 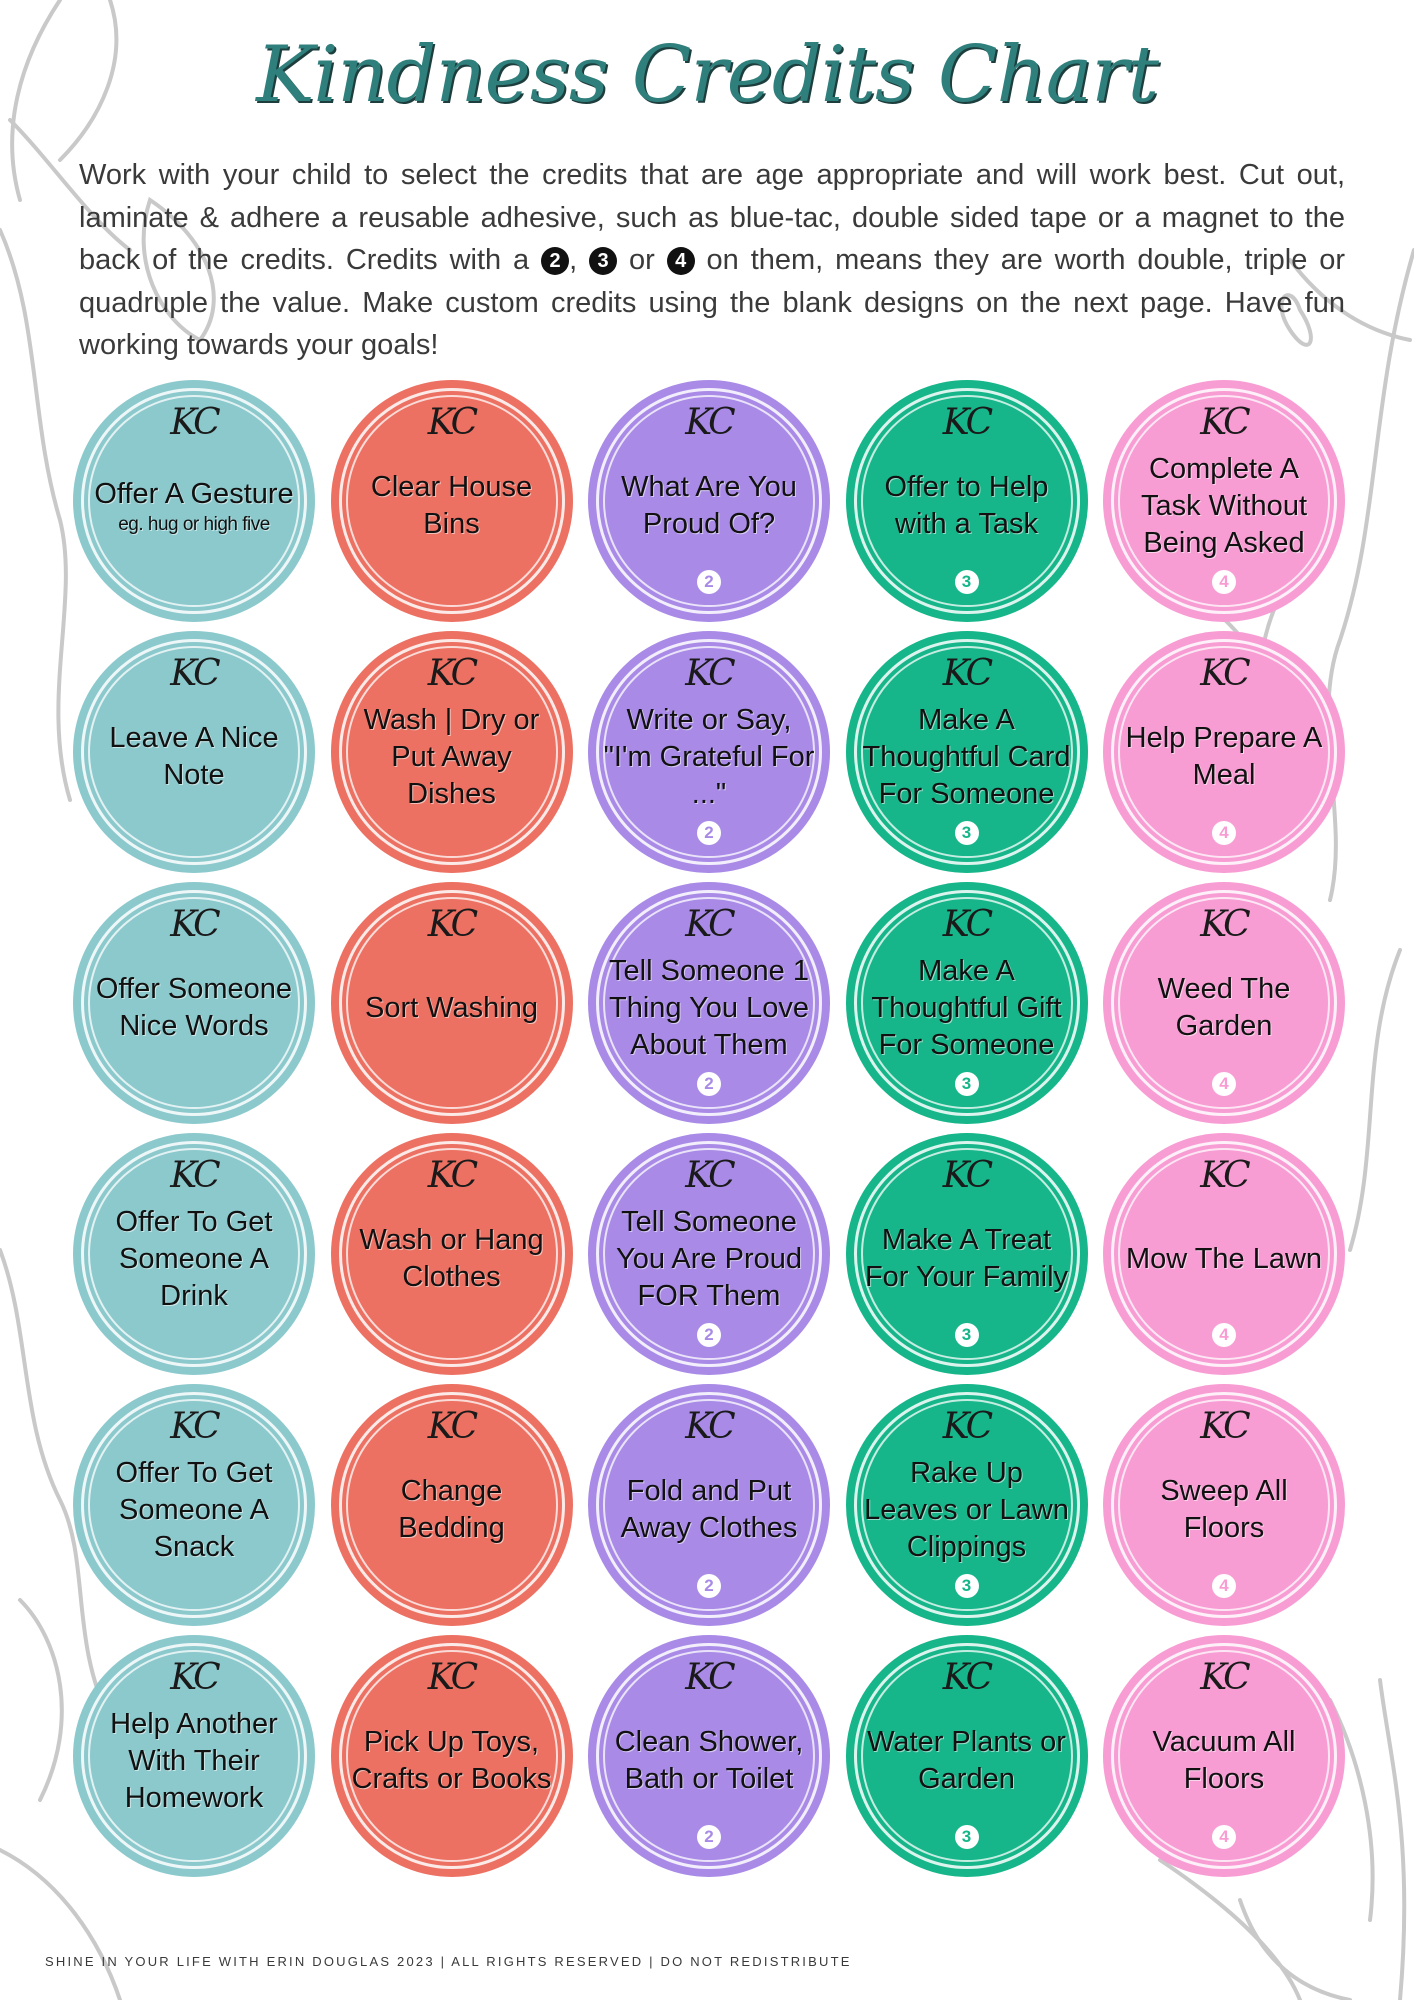 I want to click on credit-label-box: Write or Say, "I'm Grateful For ...", so click(x=709, y=757).